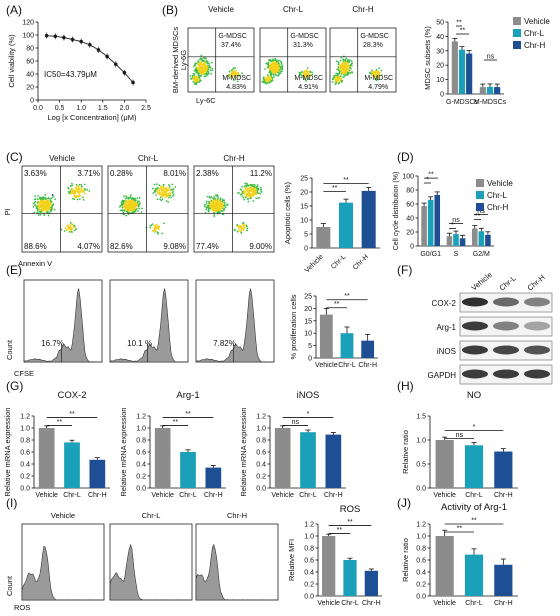 This screenshot has width=560, height=616. I want to click on panel-h-chart-y-tick-label: 1.0, so click(421, 441).